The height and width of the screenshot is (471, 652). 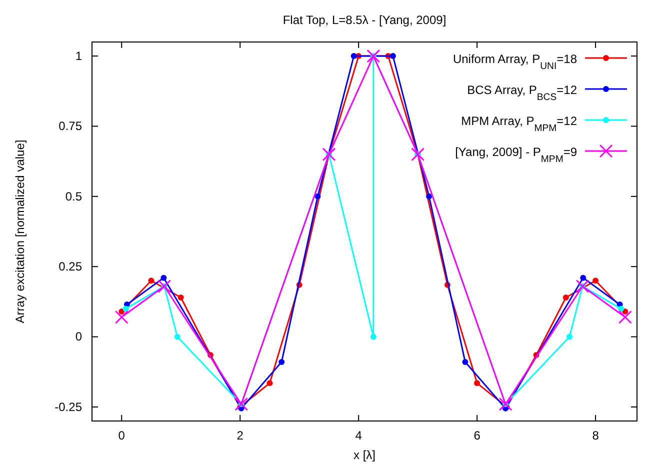 I want to click on chart-title: Flat Top, L=8.5λ - [Yang, 2009], so click(x=364, y=20).